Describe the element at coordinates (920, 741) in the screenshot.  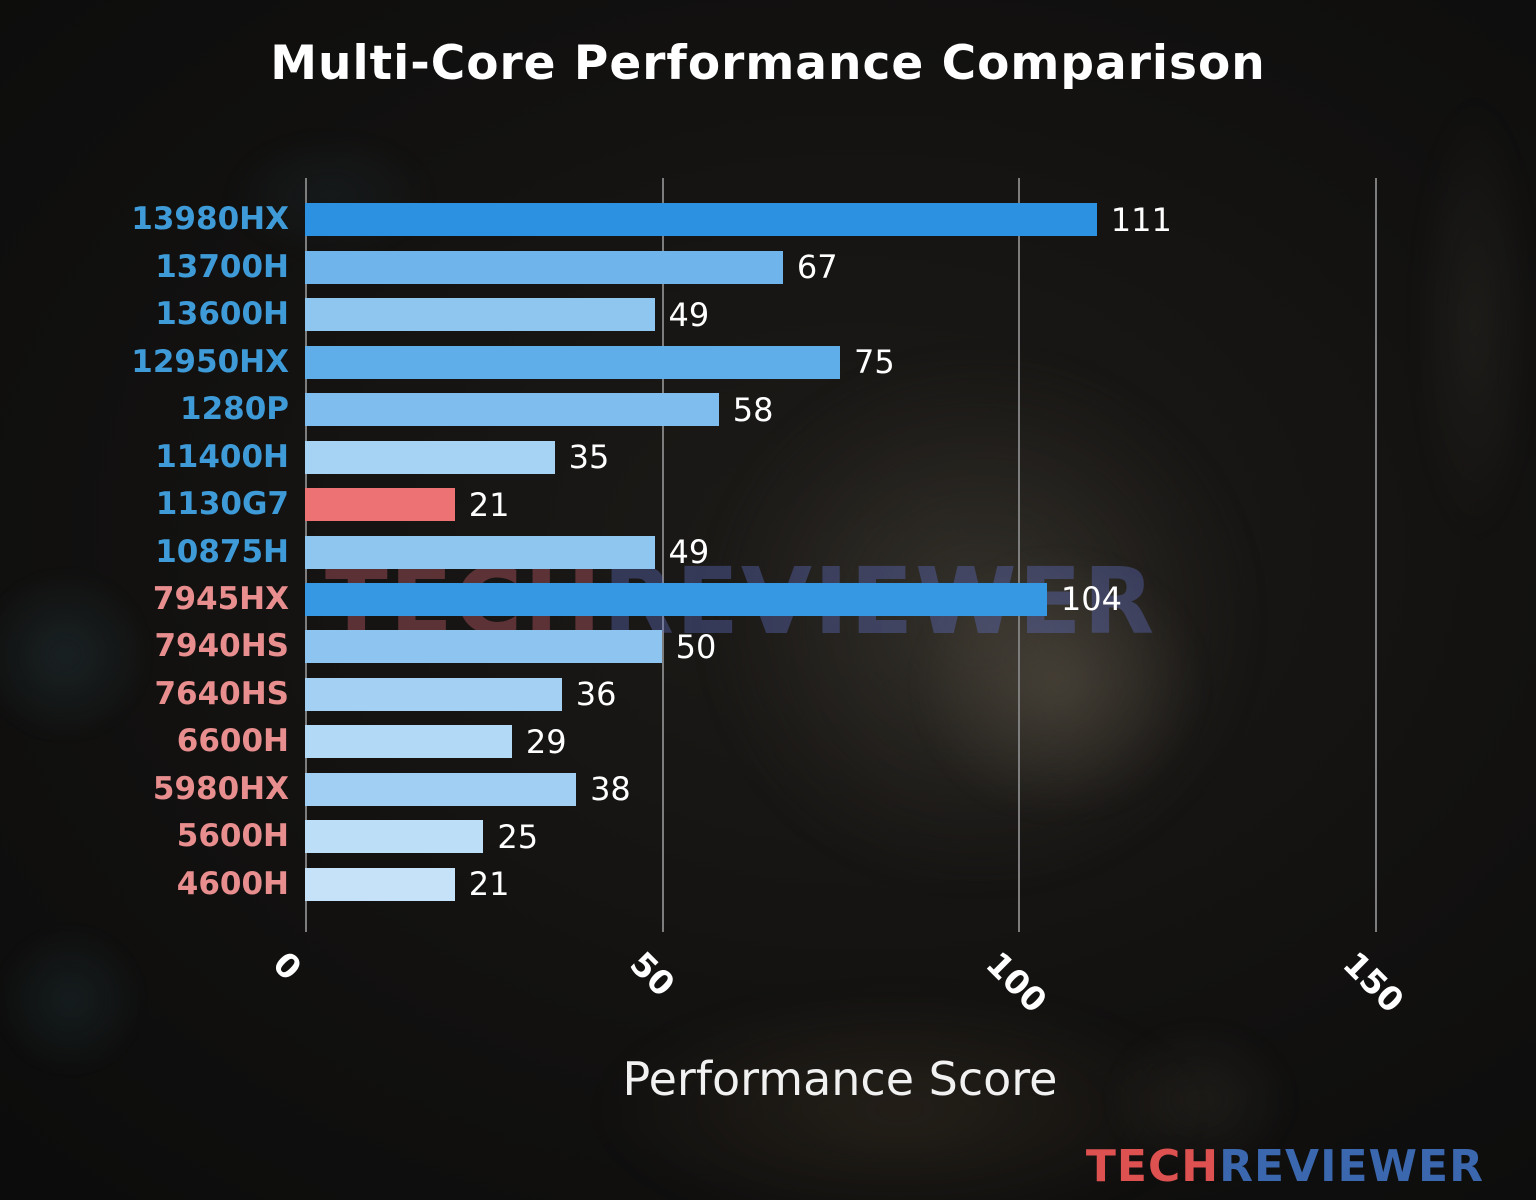
I see `bar-track: 29` at that location.